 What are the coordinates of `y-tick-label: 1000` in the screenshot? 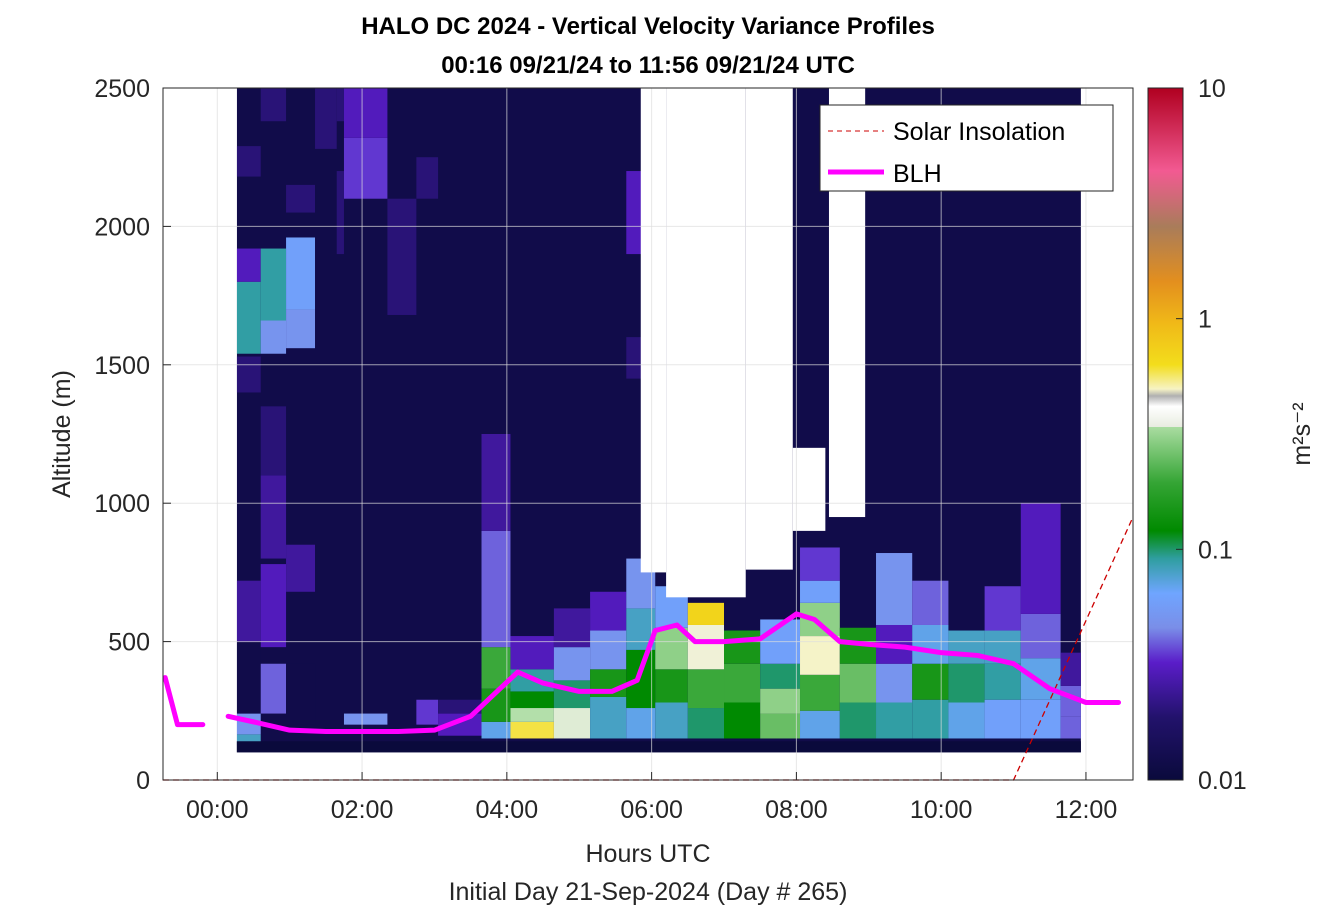 It's located at (122, 504).